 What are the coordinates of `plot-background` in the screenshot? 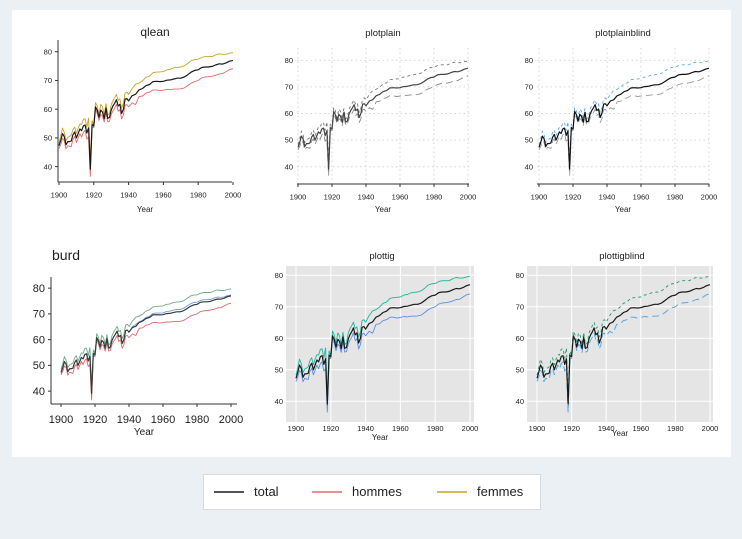 It's located at (380, 344).